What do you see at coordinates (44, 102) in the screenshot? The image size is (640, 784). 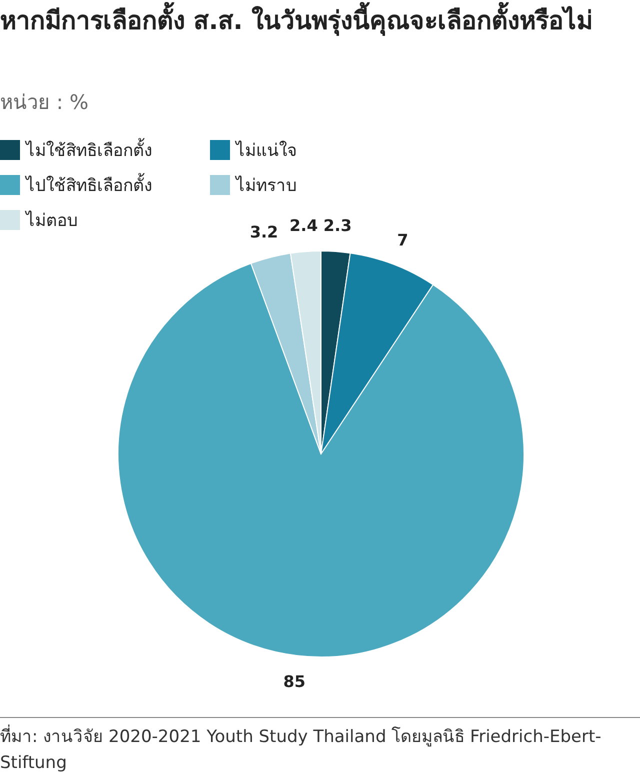 I see `chart-subtitle: หน่วย : %` at bounding box center [44, 102].